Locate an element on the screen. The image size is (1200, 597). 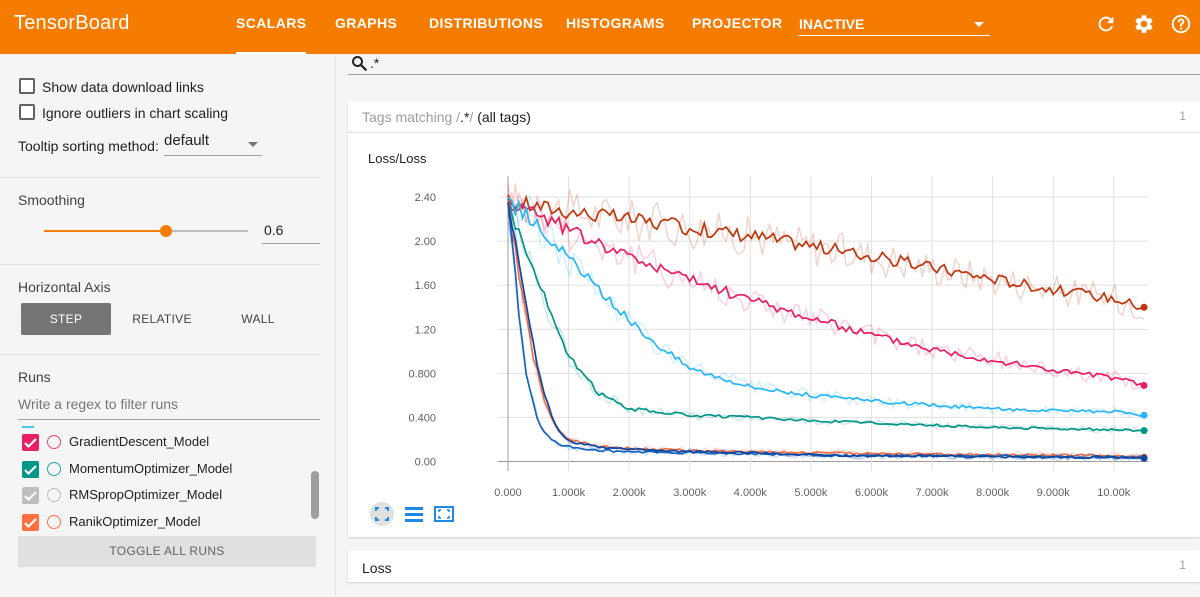
y-tick-label: 0.400 is located at coordinates (422, 418).